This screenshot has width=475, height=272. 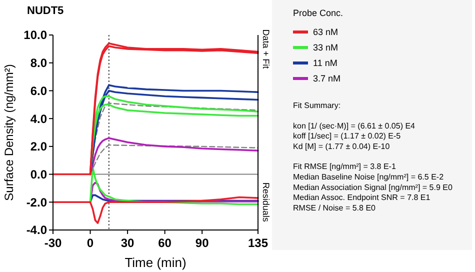 I want to click on text: Kd [M] = (1.77 ± 0.04) E-10, so click(x=341, y=146).